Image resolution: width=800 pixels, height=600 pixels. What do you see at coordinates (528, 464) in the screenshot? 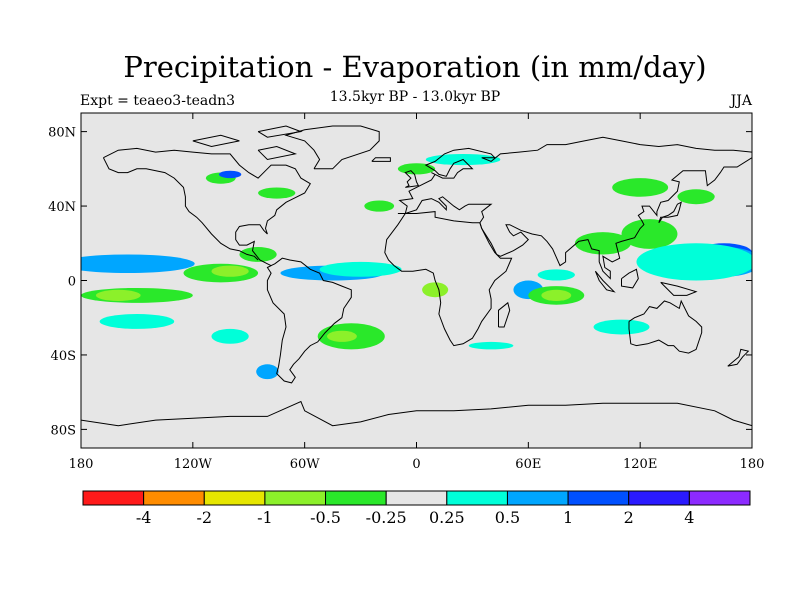
I see `lon-tick-label: 60E` at bounding box center [528, 464].